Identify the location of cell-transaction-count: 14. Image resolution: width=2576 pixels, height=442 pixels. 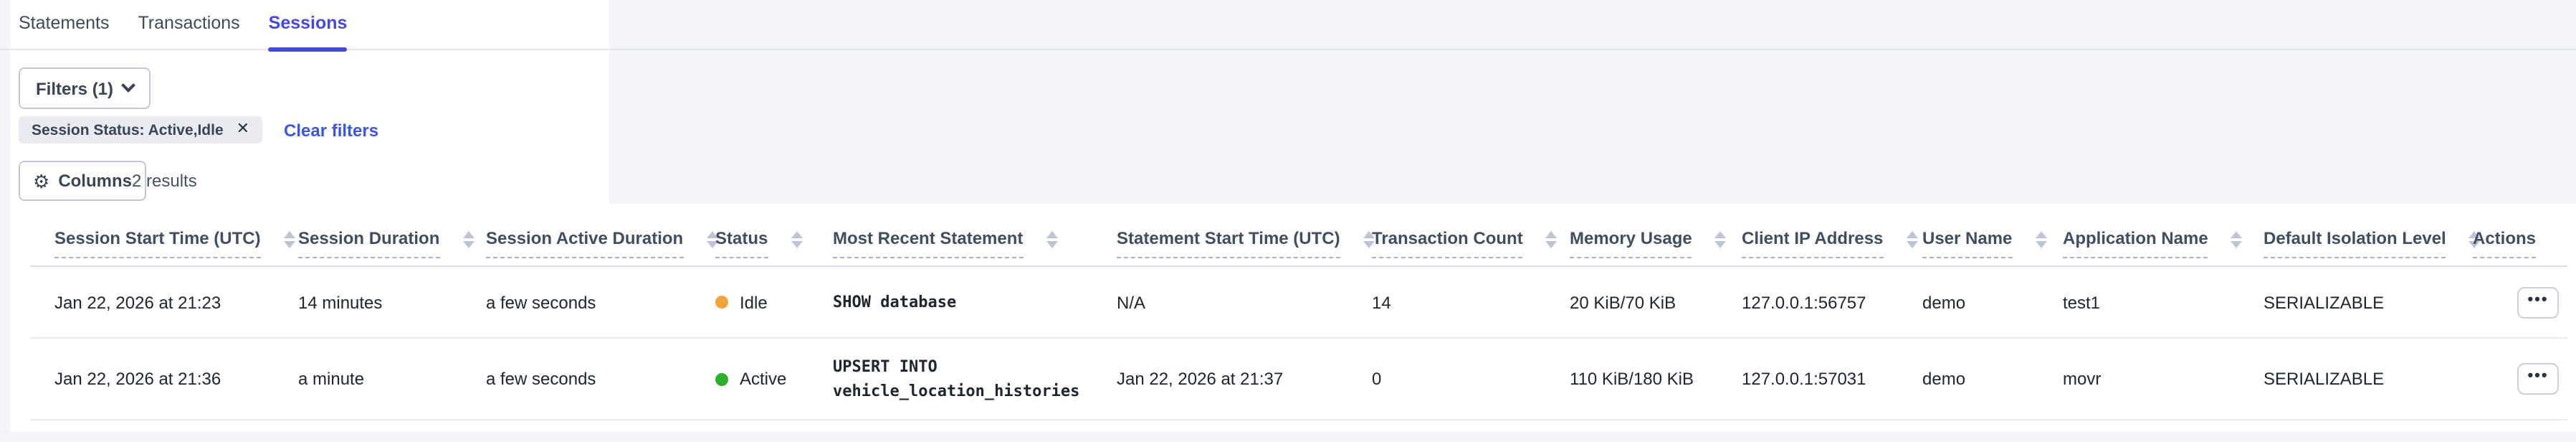
(1381, 302).